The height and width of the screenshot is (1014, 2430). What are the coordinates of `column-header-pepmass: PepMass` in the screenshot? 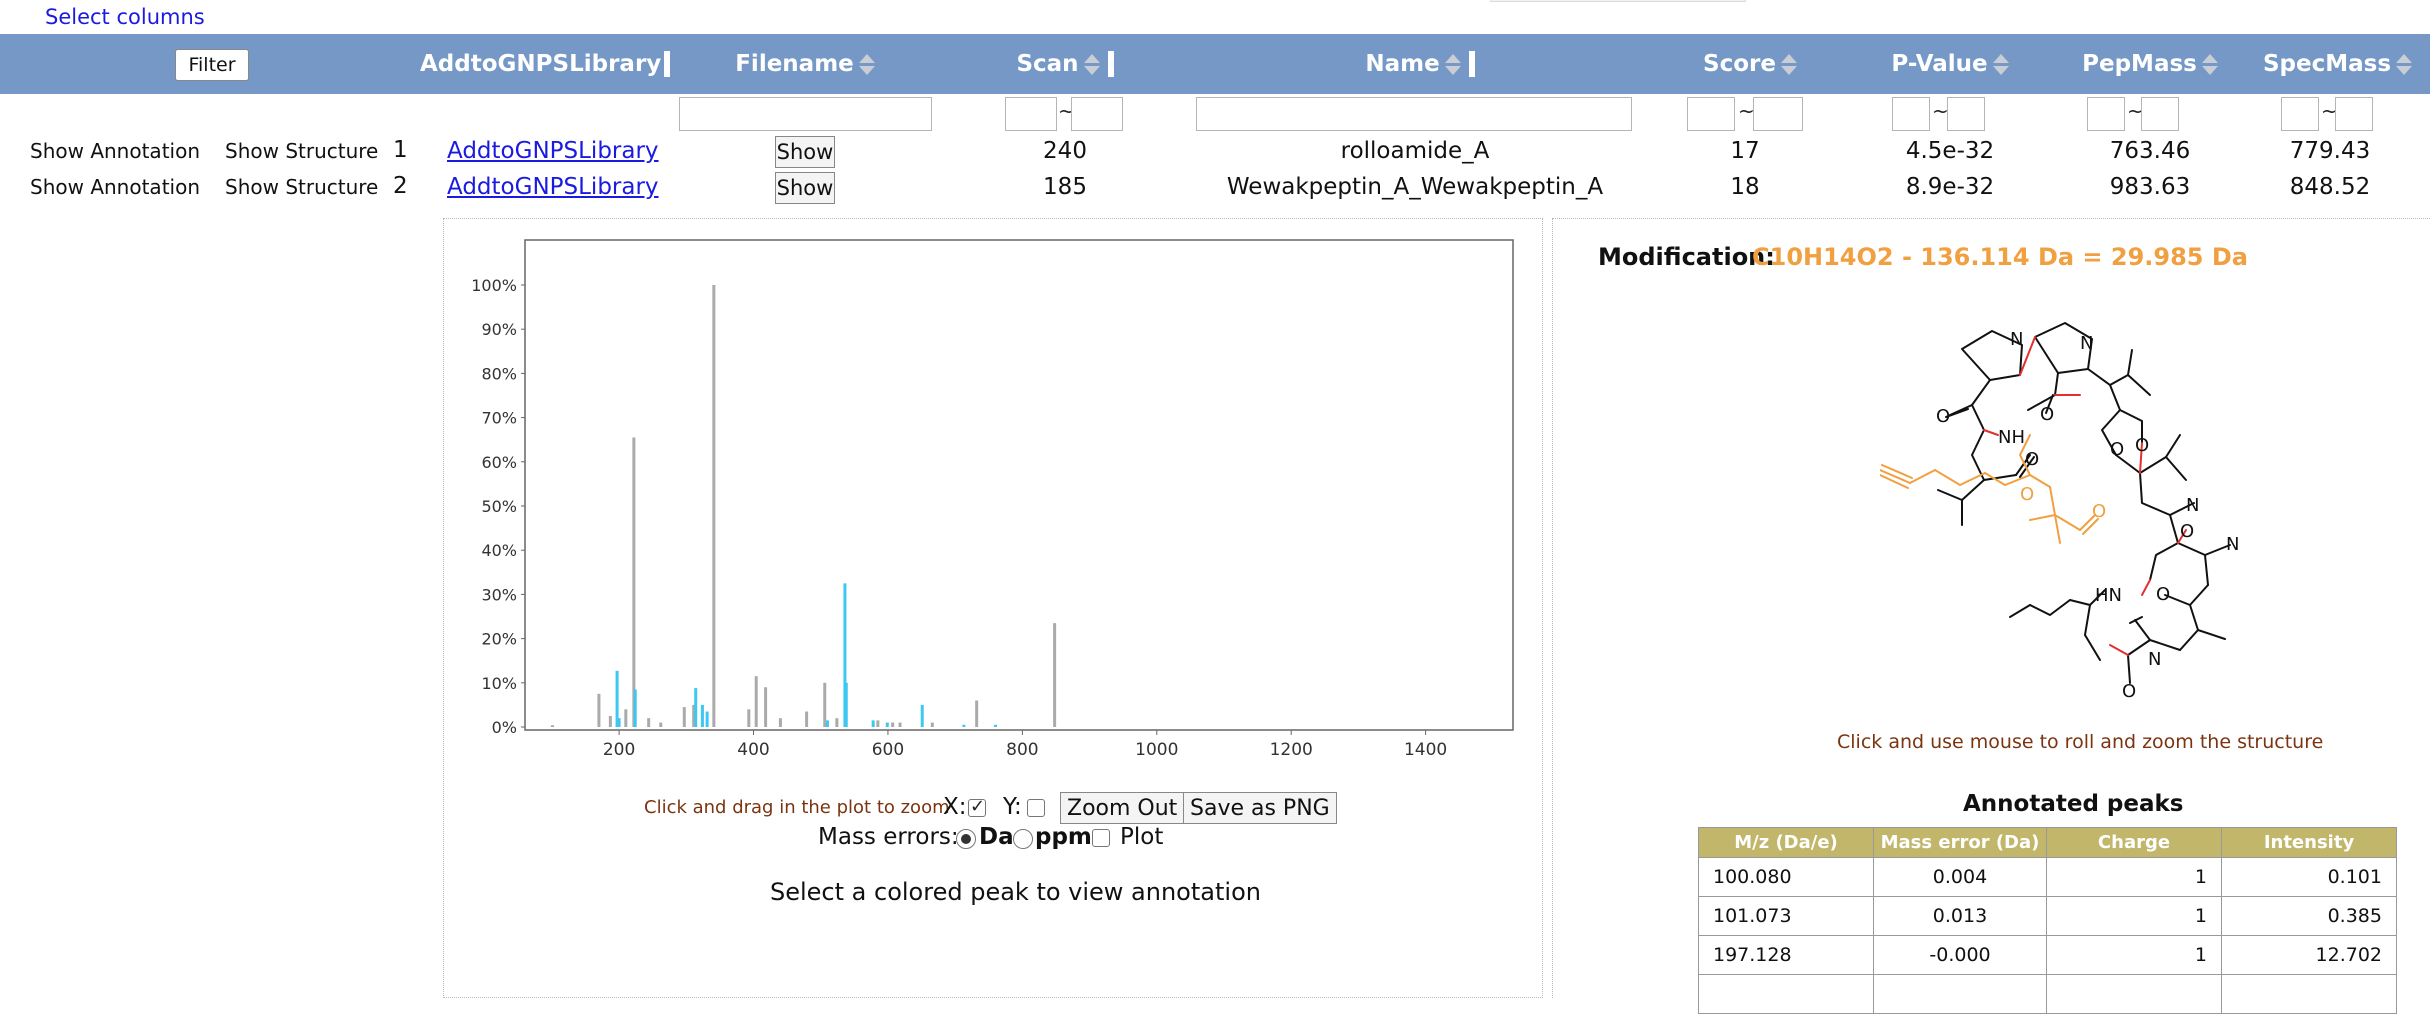 It's located at (2150, 64).